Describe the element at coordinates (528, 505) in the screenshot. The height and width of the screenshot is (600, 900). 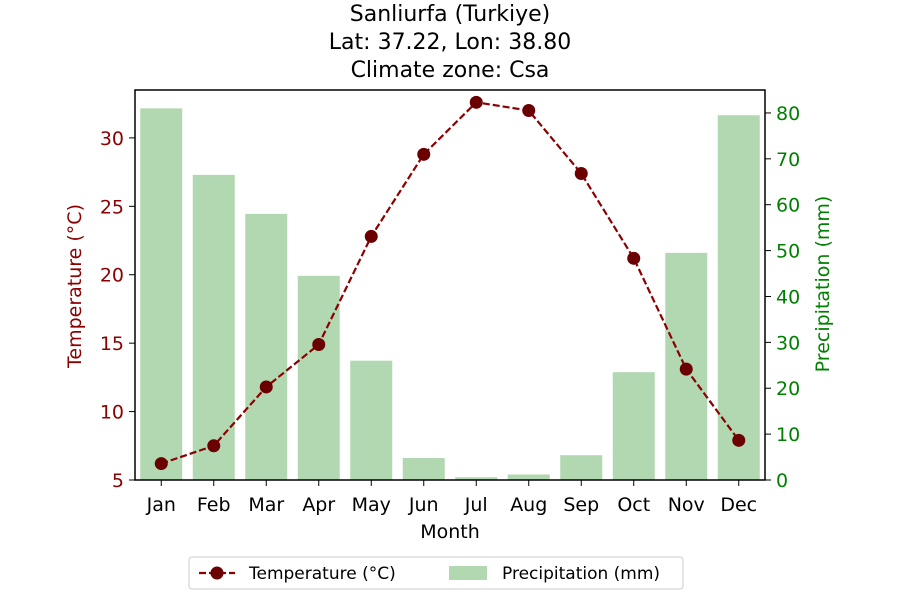
I see `month-tick-label: Aug` at that location.